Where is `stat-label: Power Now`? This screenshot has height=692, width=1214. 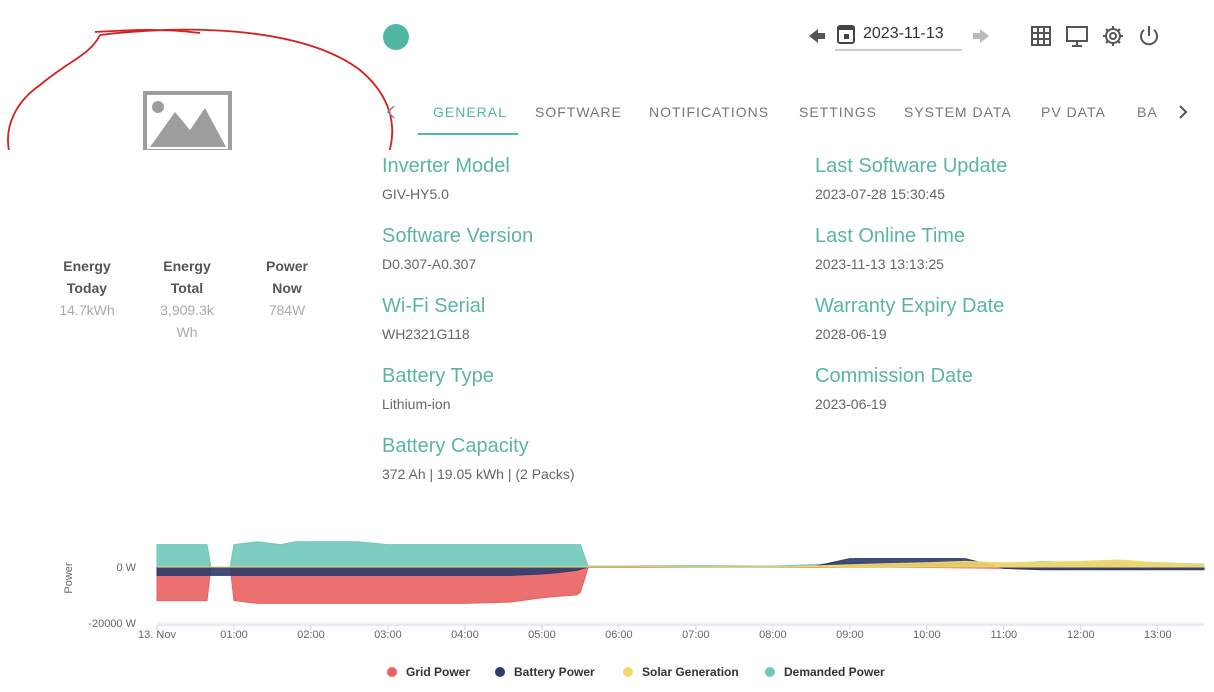
stat-label: Power Now is located at coordinates (286, 277).